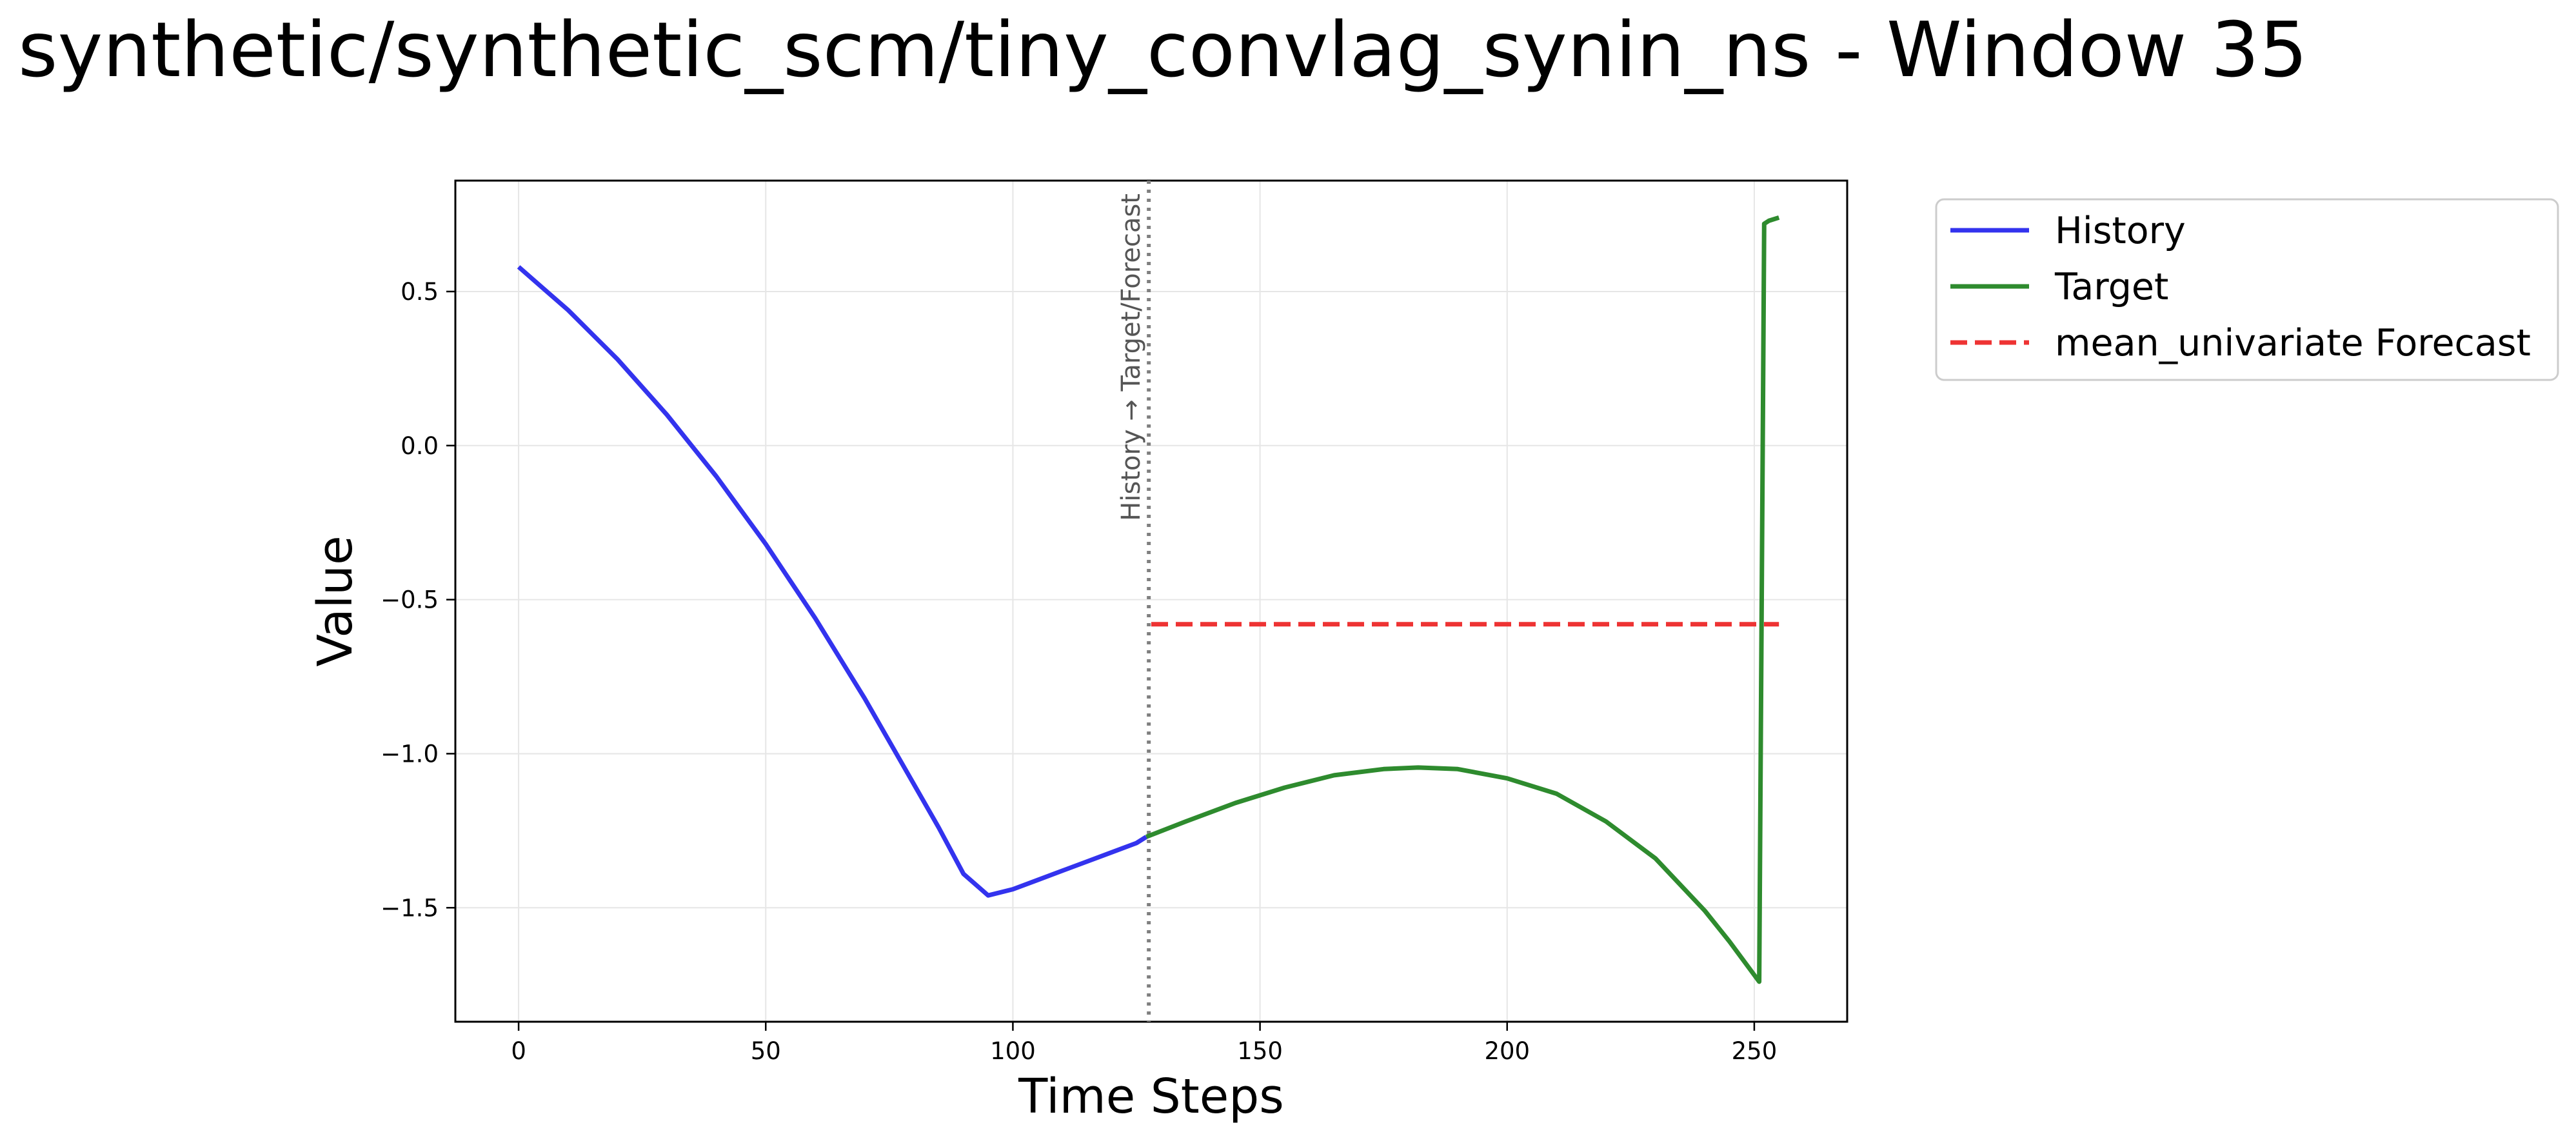 The width and height of the screenshot is (2576, 1143). I want to click on x-axis: 0 50 100 150 200 250, so click(1144, 1043).